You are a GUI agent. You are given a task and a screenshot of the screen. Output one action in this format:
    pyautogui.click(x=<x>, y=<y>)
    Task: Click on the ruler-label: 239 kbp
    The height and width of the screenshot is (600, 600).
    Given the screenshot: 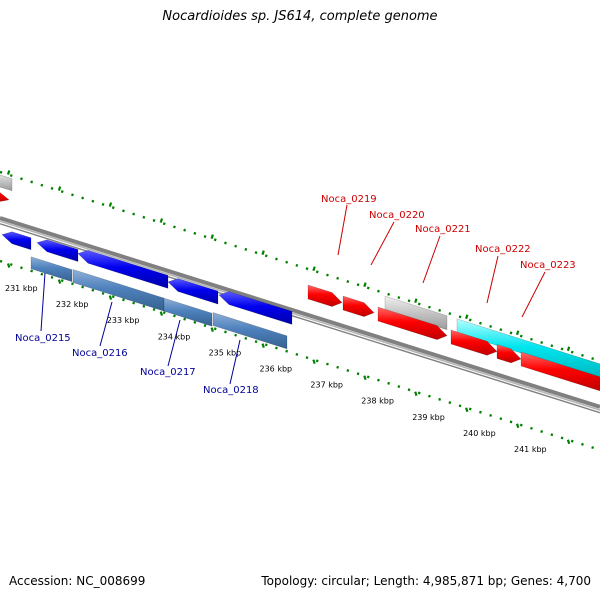 What is the action you would take?
    pyautogui.click(x=428, y=417)
    